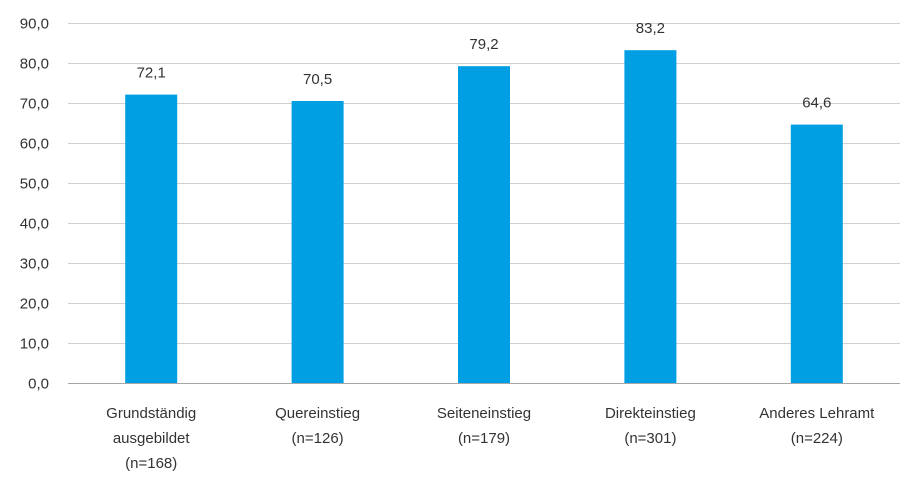  I want to click on x-category-label: Quereinstieg (n=126), so click(317, 426).